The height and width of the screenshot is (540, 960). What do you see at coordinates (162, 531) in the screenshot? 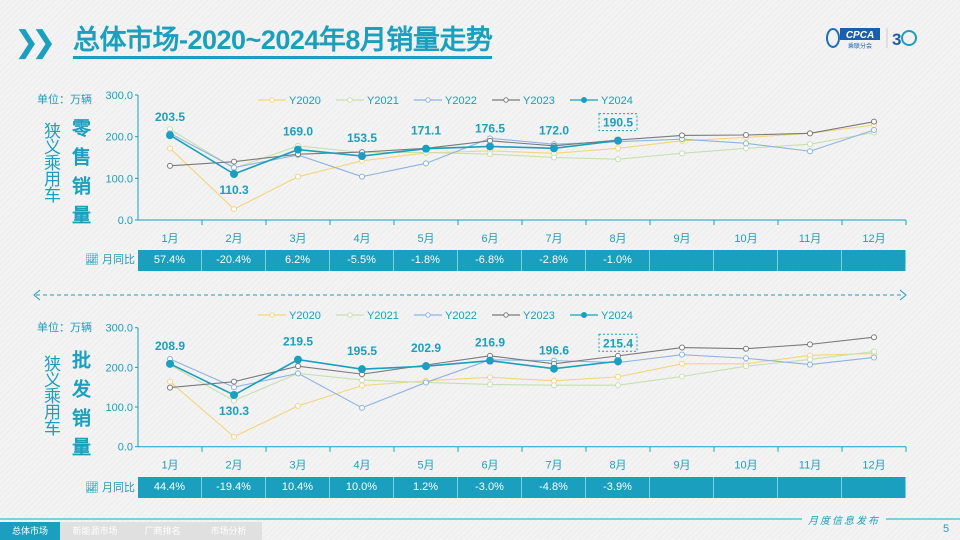
I see `footer-tab-ranking: 厂商排名` at bounding box center [162, 531].